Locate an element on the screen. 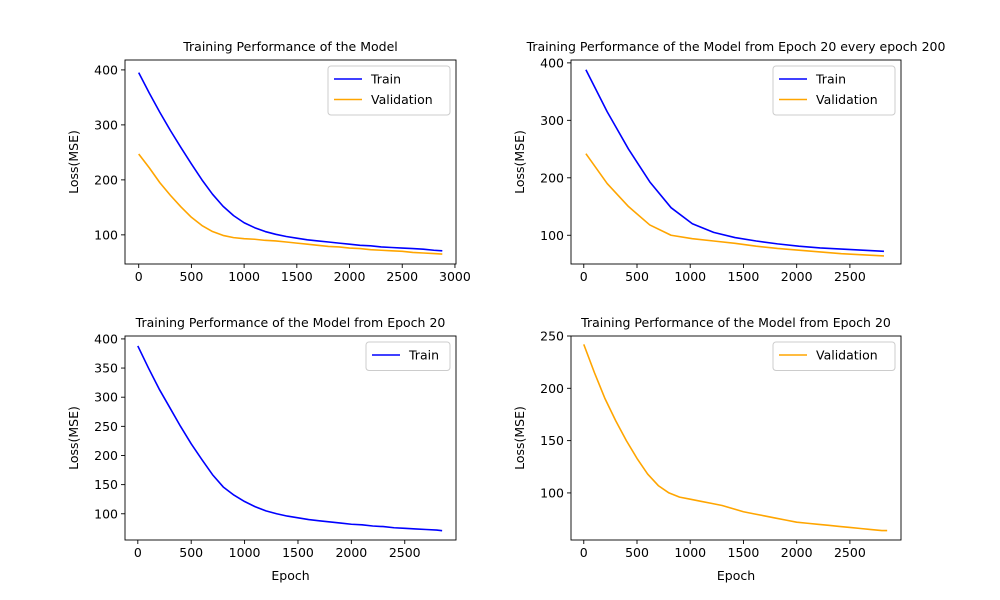  x-tick-label: 3000 is located at coordinates (455, 276).